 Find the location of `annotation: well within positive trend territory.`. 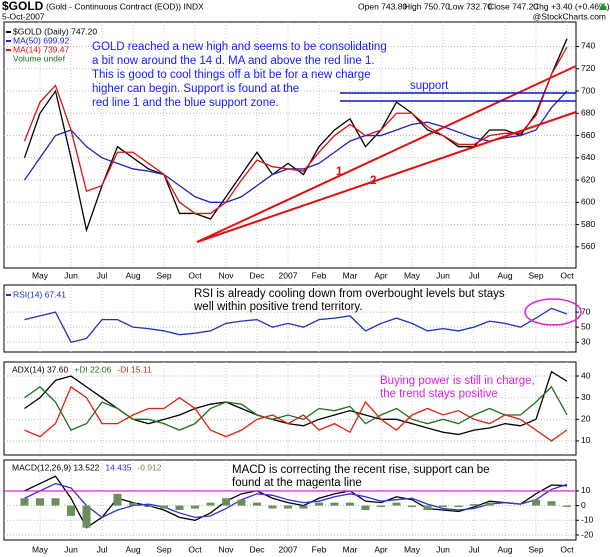

annotation: well within positive trend territory. is located at coordinates (278, 307).